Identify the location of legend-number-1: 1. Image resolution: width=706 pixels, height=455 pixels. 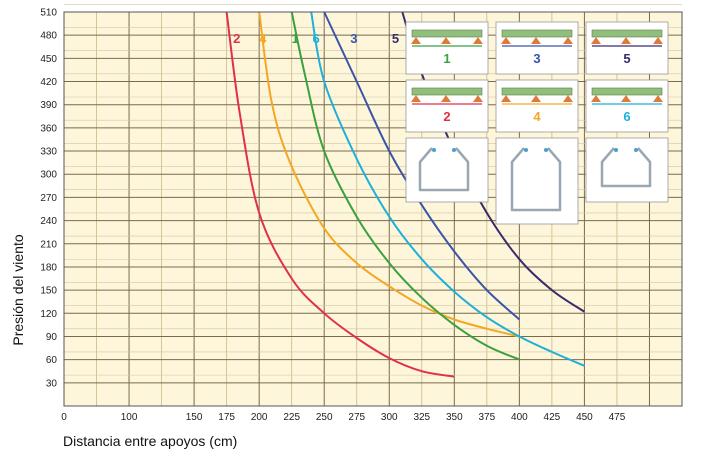
(446, 58).